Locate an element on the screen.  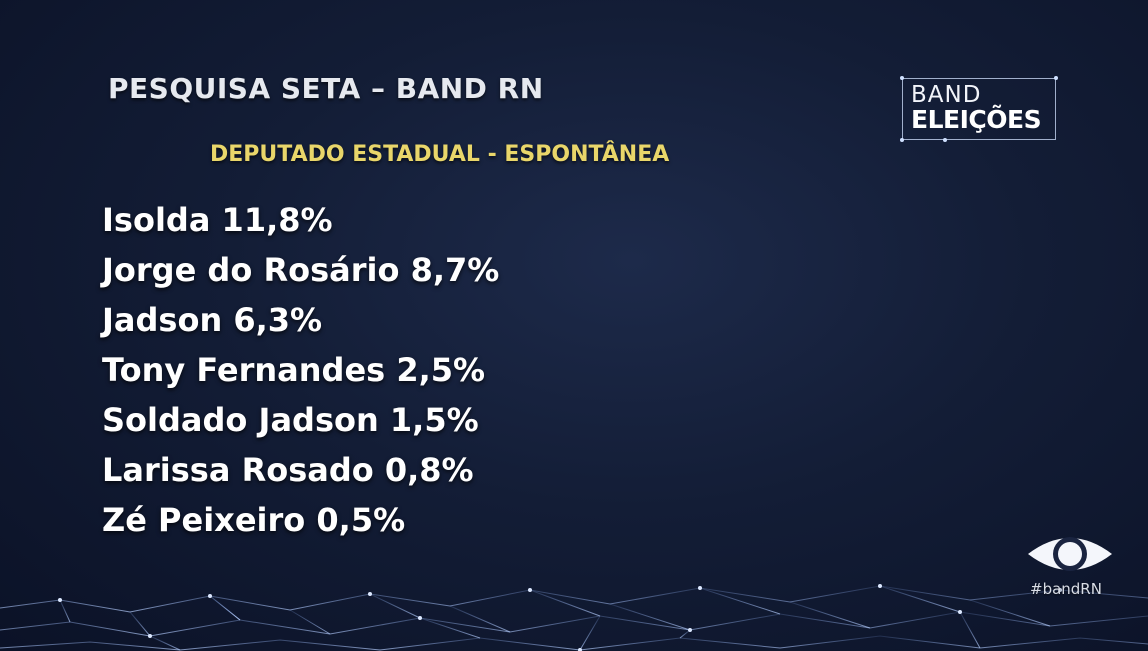
result-item: Tony Fernandes 2,5% is located at coordinates (294, 370).